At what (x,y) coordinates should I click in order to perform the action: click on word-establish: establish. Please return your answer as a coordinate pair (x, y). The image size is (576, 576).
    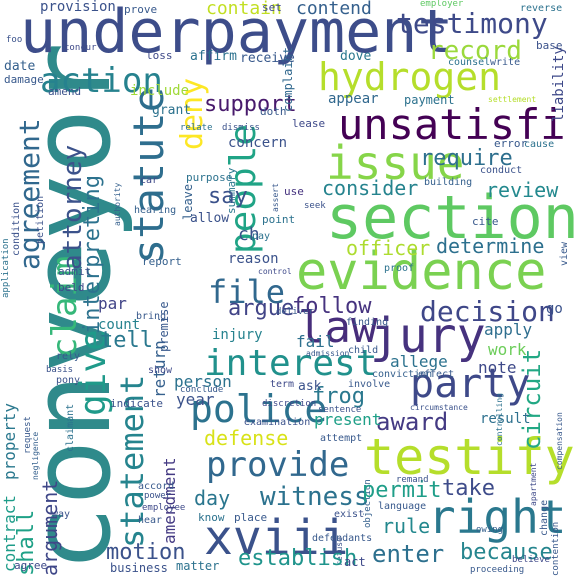
    Looking at the image, I should click on (298, 558).